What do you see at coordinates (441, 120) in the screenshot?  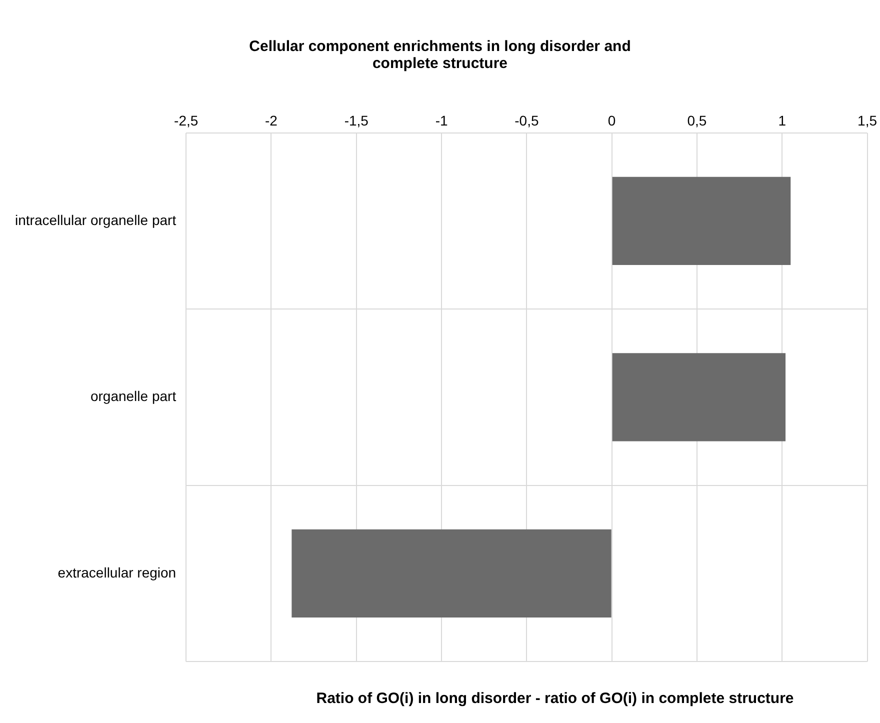 I see `x-tick-label: -1` at bounding box center [441, 120].